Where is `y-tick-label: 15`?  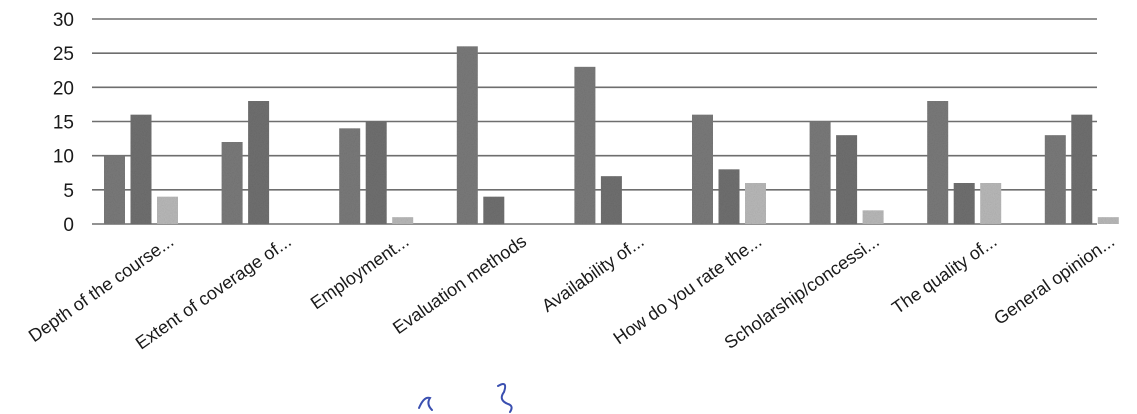 y-tick-label: 15 is located at coordinates (63, 123).